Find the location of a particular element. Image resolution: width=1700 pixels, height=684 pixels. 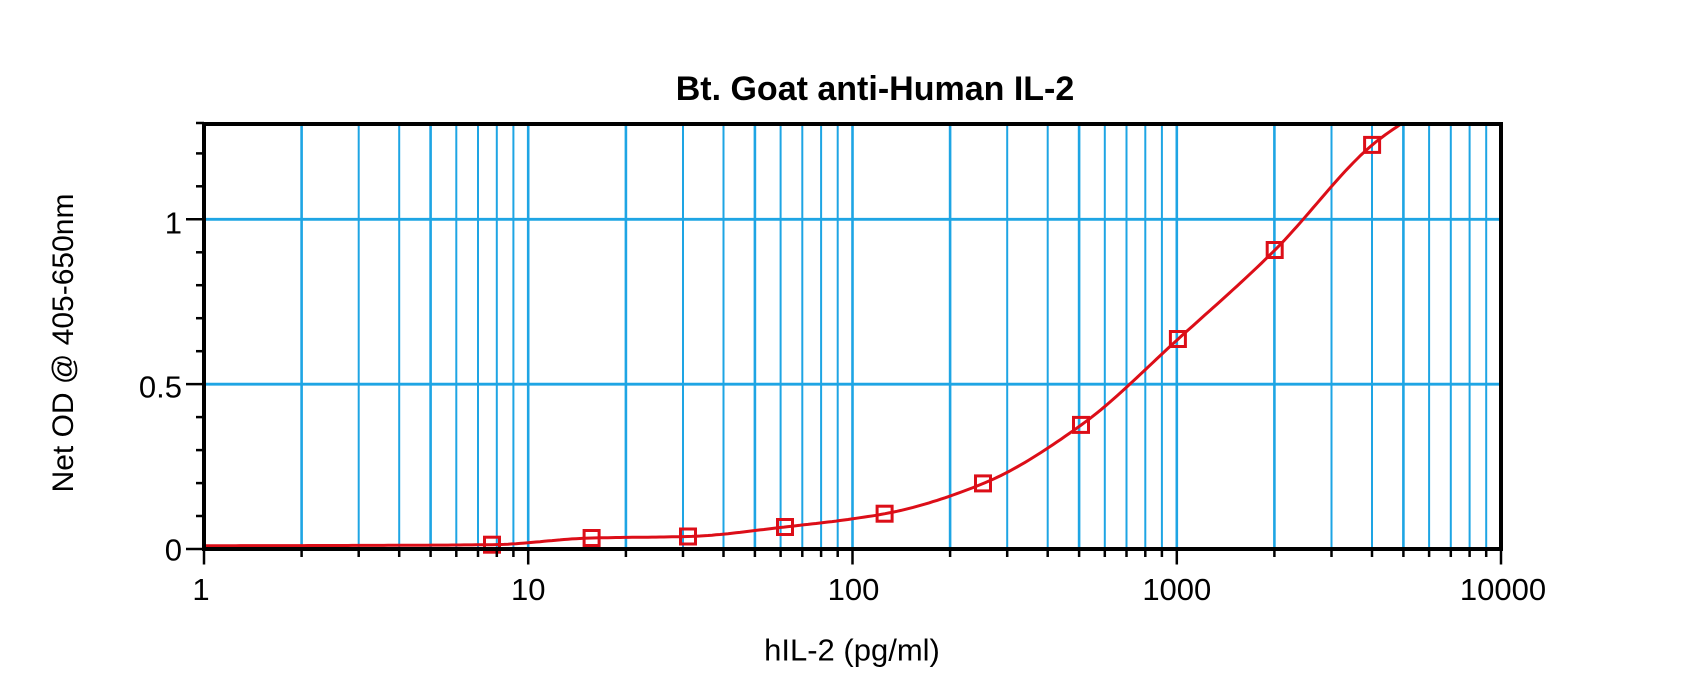

svg-text: 10 is located at coordinates (528, 589).